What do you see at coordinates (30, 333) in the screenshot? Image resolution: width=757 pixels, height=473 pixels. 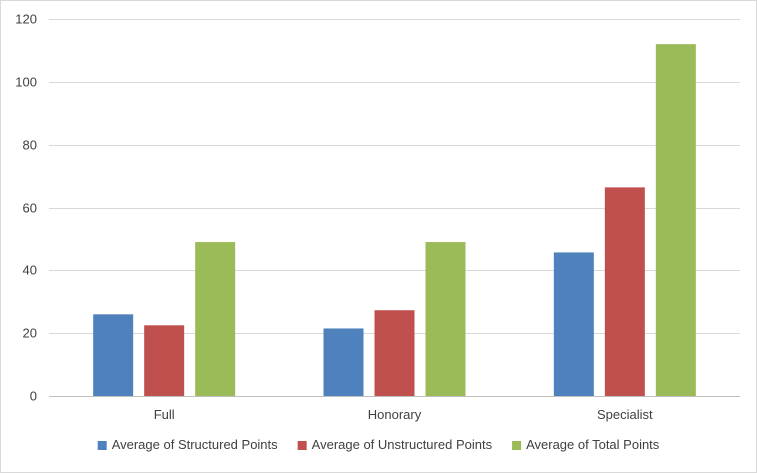 I see `y-tick-label: 20` at bounding box center [30, 333].